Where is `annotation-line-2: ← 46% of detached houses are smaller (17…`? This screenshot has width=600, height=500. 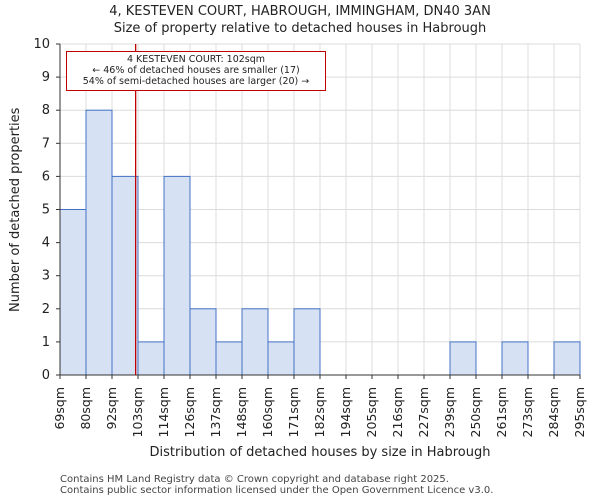
annotation-line-2: ← 46% of detached houses are smaller (17… is located at coordinates (196, 70).